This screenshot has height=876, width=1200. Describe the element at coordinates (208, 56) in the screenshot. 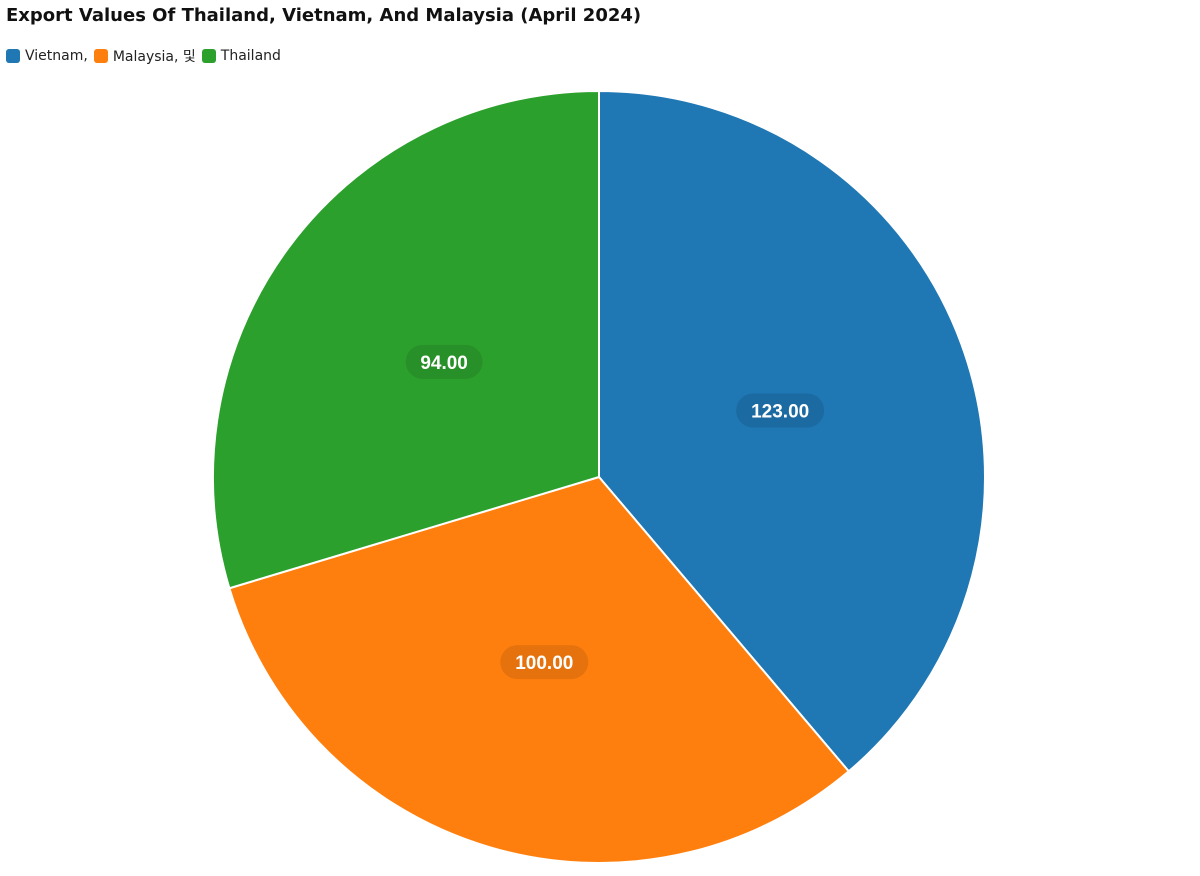

I see `legend-swatch-thailand` at that location.